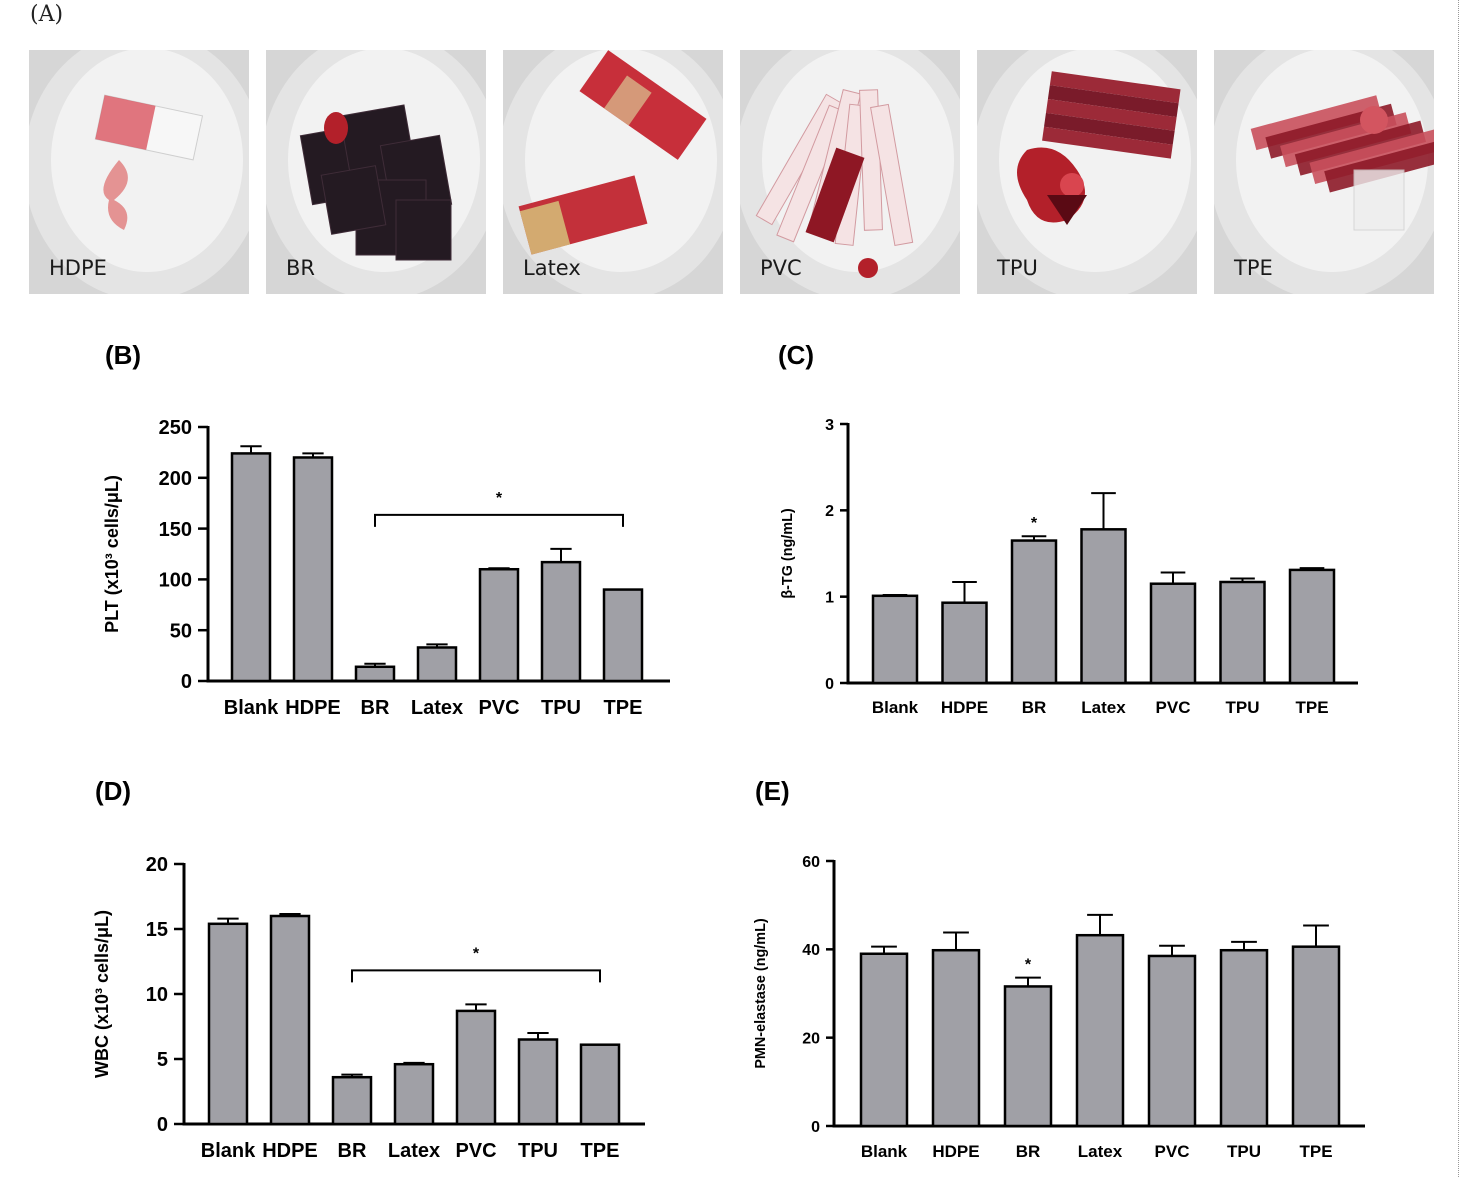 Image resolution: width=1459 pixels, height=1177 pixels. I want to click on y-tick-label: 15, so click(157, 930).